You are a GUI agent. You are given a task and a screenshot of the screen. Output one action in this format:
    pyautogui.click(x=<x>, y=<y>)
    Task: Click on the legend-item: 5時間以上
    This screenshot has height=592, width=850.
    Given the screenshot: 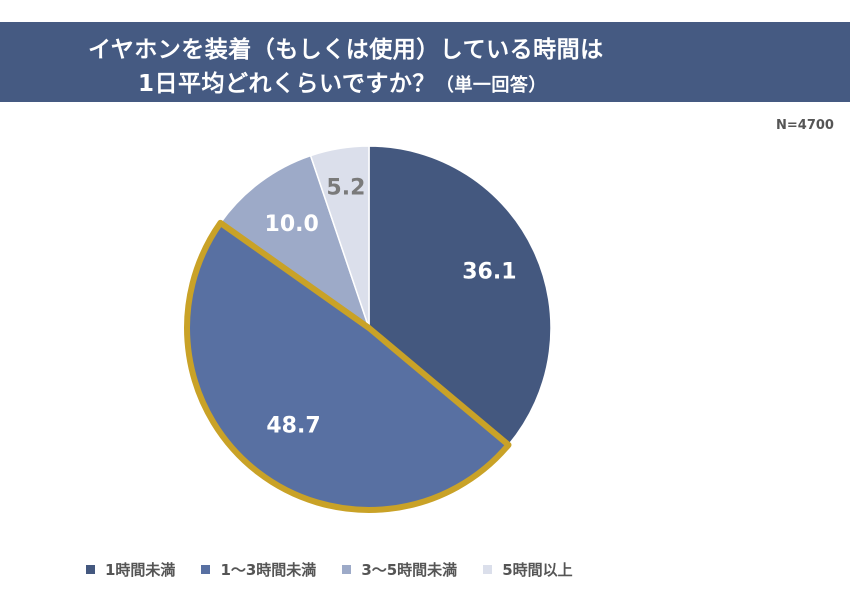 What is the action you would take?
    pyautogui.click(x=528, y=569)
    